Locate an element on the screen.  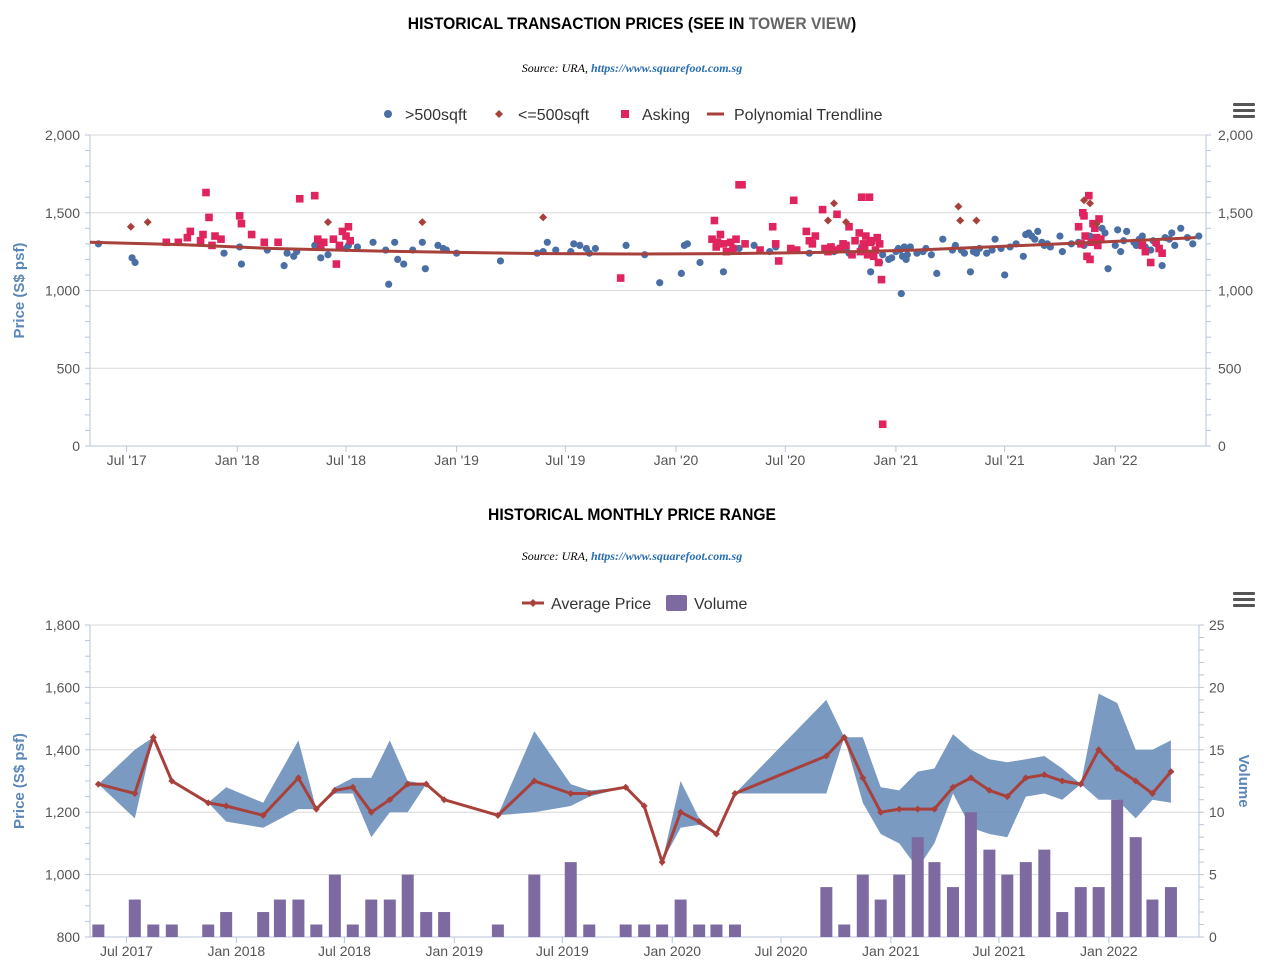
legend-marker-volume is located at coordinates (676, 603).